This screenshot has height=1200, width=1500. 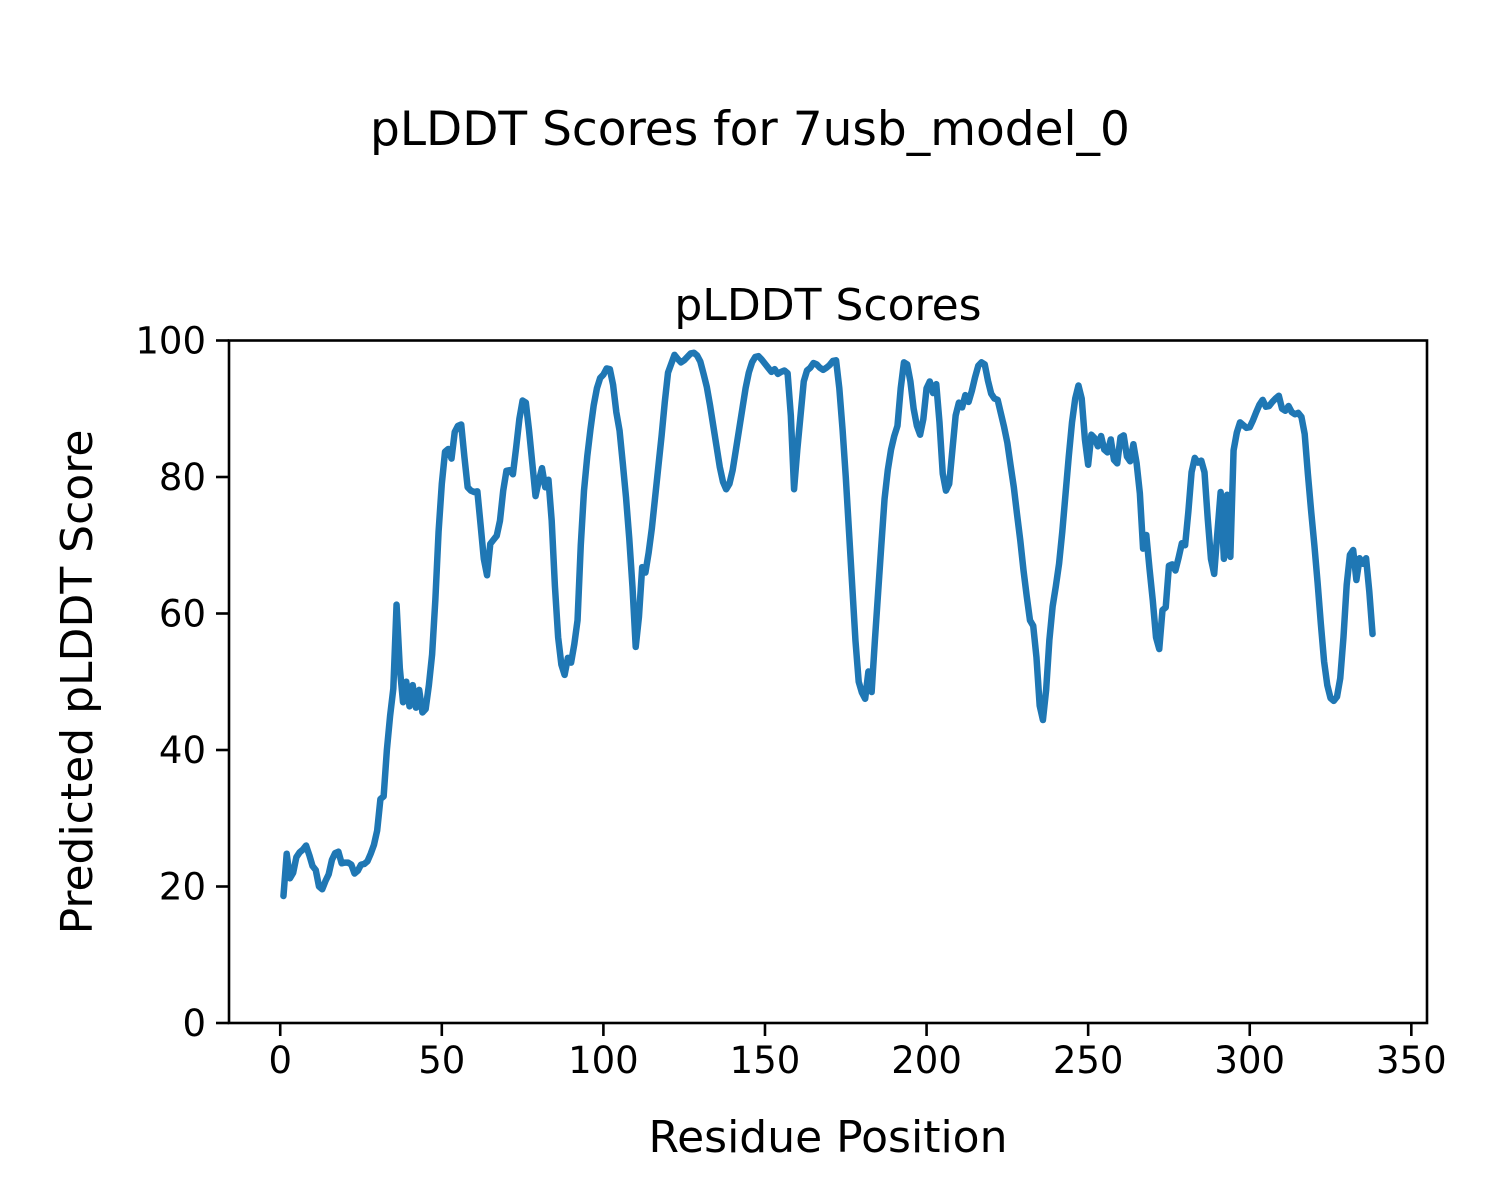 I want to click on x-axis-label: Residue Position, so click(x=827, y=1137).